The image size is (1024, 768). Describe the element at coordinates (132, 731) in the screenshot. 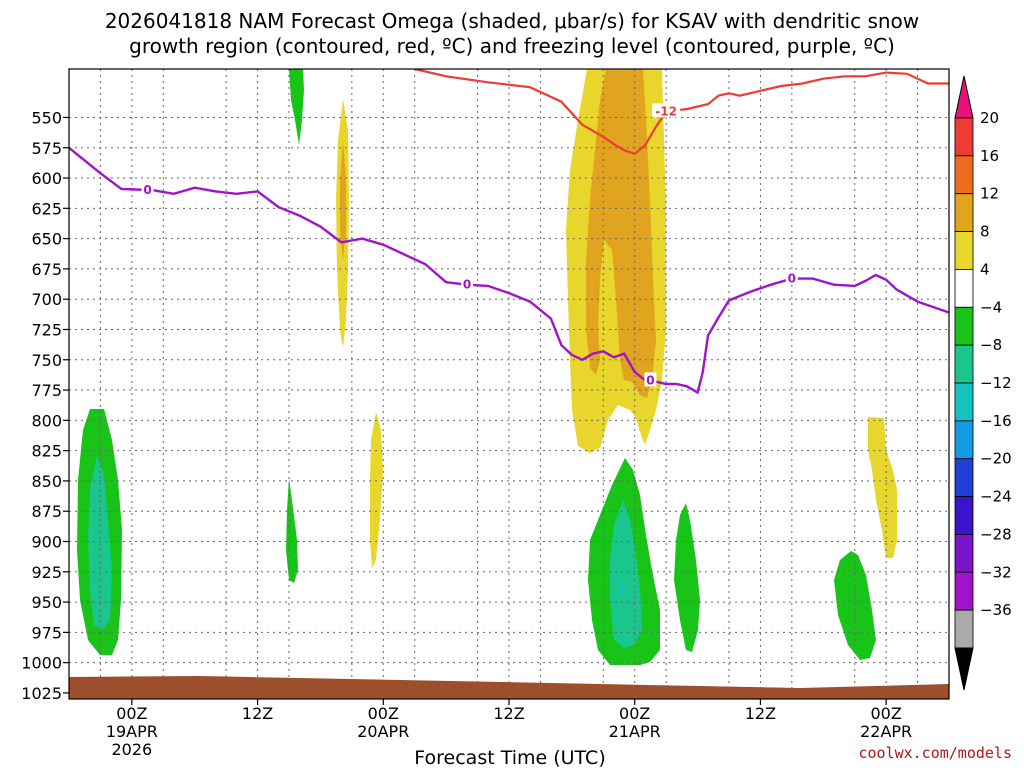

I see `x-tick-date: 19APR` at that location.